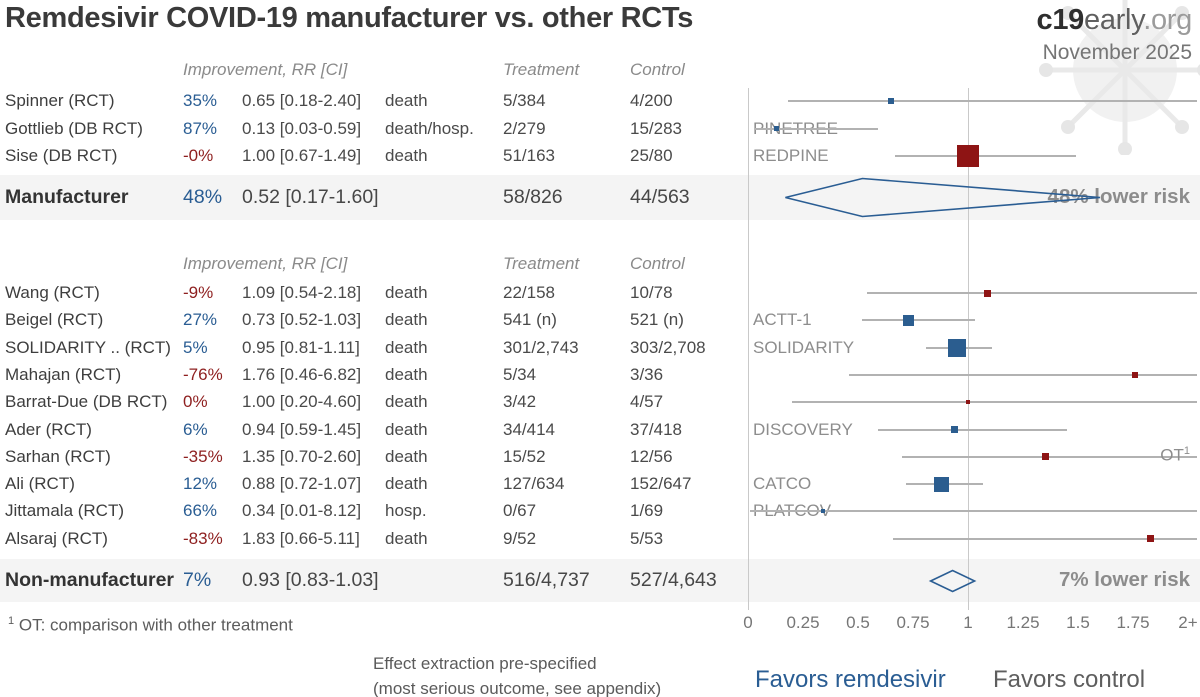 The image size is (1200, 697). I want to click on trial-label: ACTT-1, so click(782, 320).